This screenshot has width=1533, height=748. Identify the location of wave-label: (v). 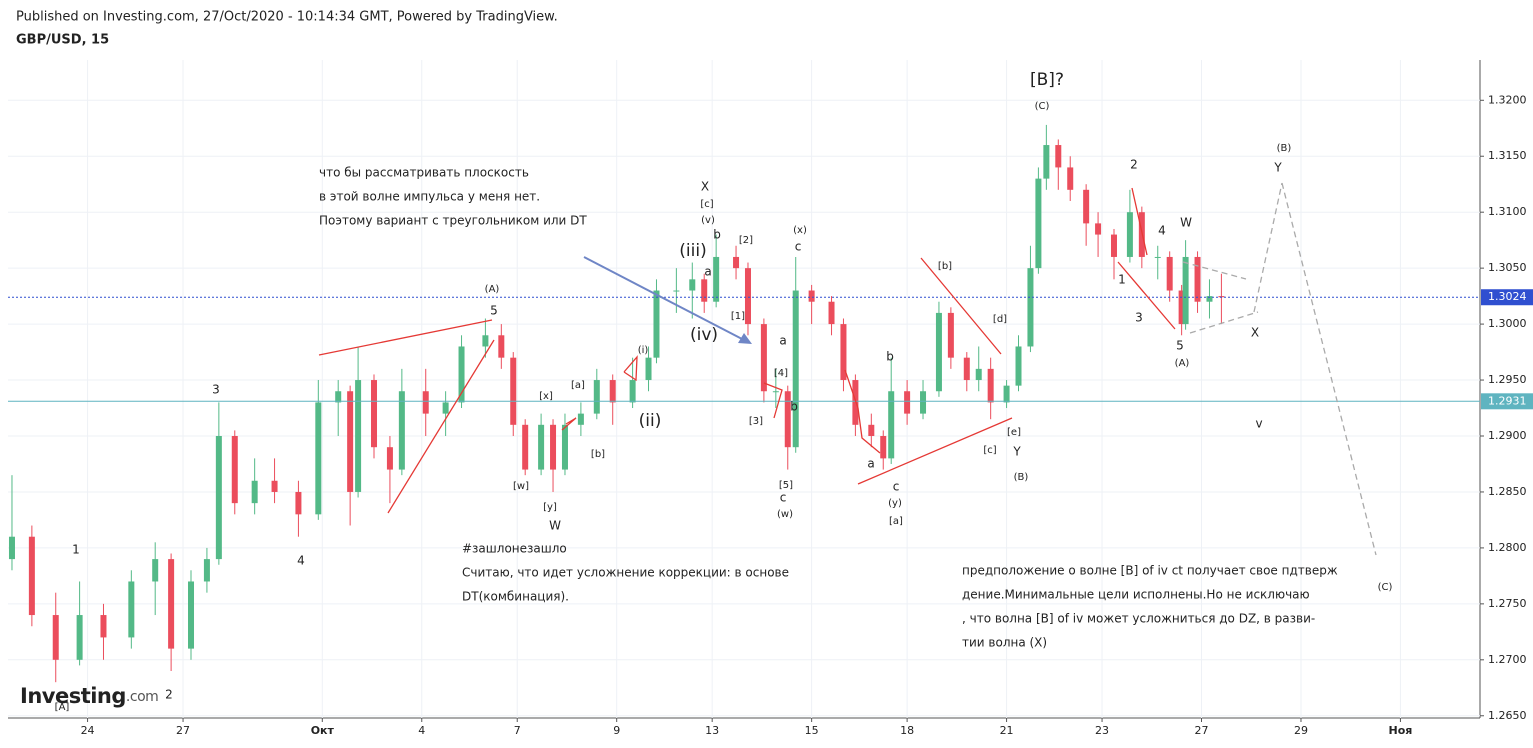
(708, 220).